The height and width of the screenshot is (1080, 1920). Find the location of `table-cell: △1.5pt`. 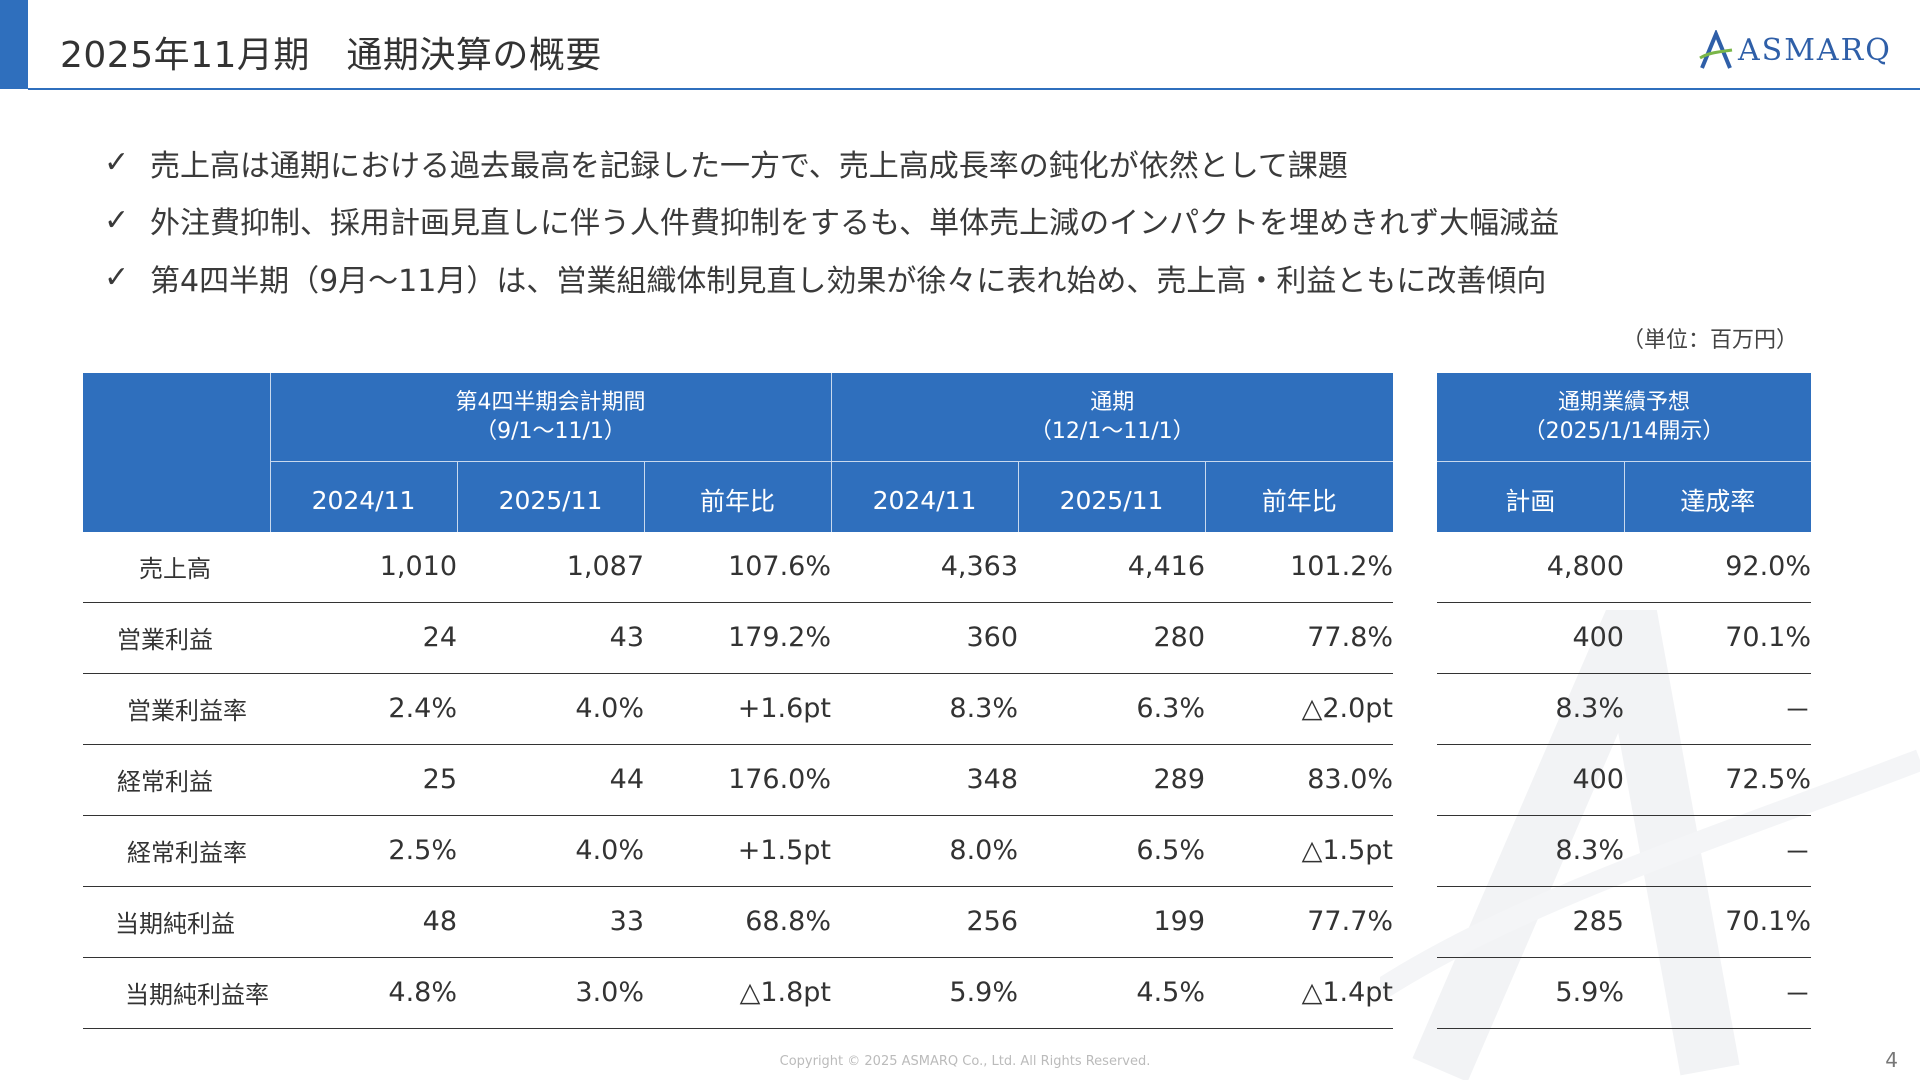

table-cell: △1.5pt is located at coordinates (1299, 851).